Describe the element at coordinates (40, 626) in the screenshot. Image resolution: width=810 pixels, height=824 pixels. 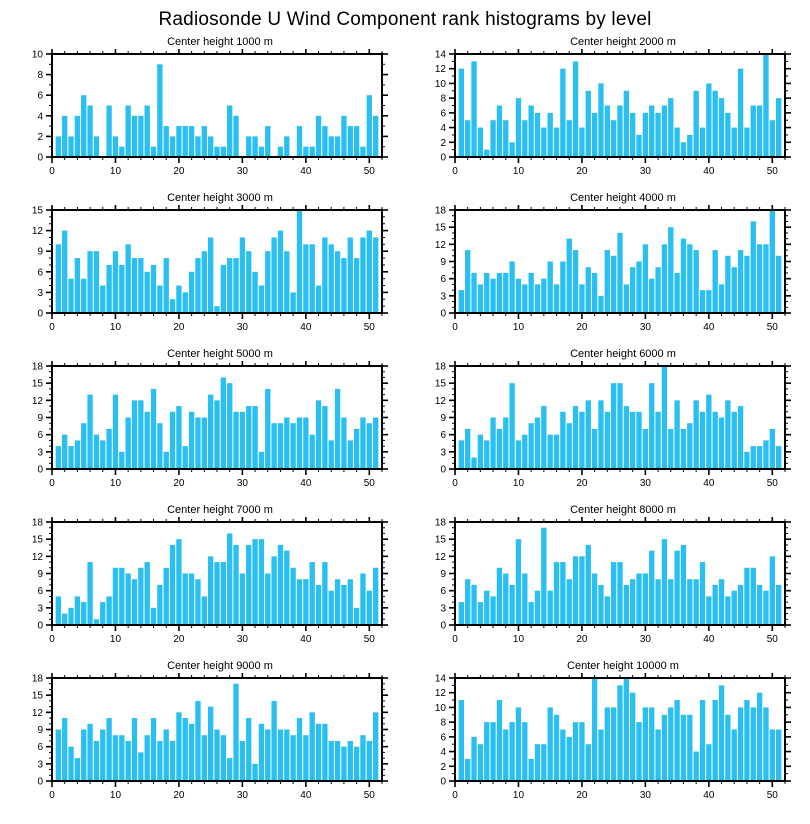
I see `y-tick-label: 0` at that location.